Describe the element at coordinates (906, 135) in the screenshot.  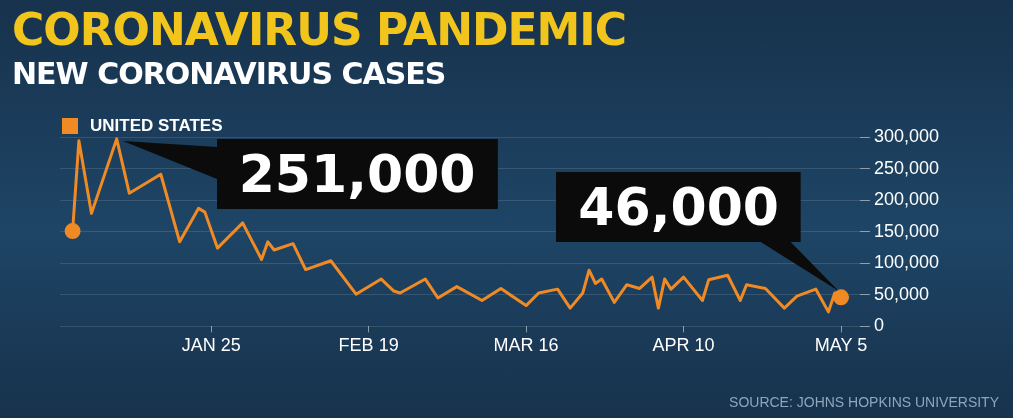
I see `y-tick-label: 300,000` at that location.